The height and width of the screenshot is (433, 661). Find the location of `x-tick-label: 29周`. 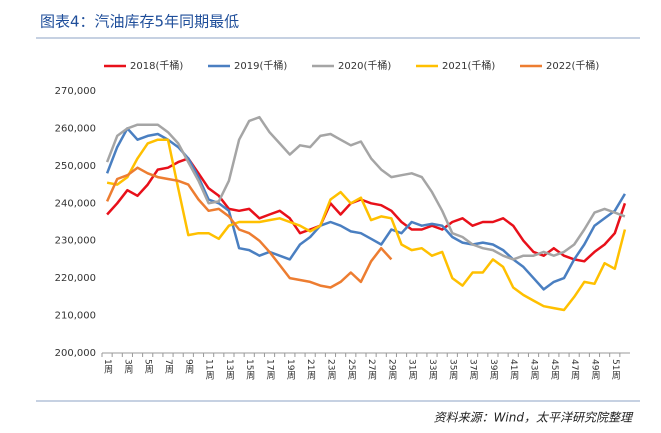

x-tick-label: 29周 is located at coordinates (391, 369).